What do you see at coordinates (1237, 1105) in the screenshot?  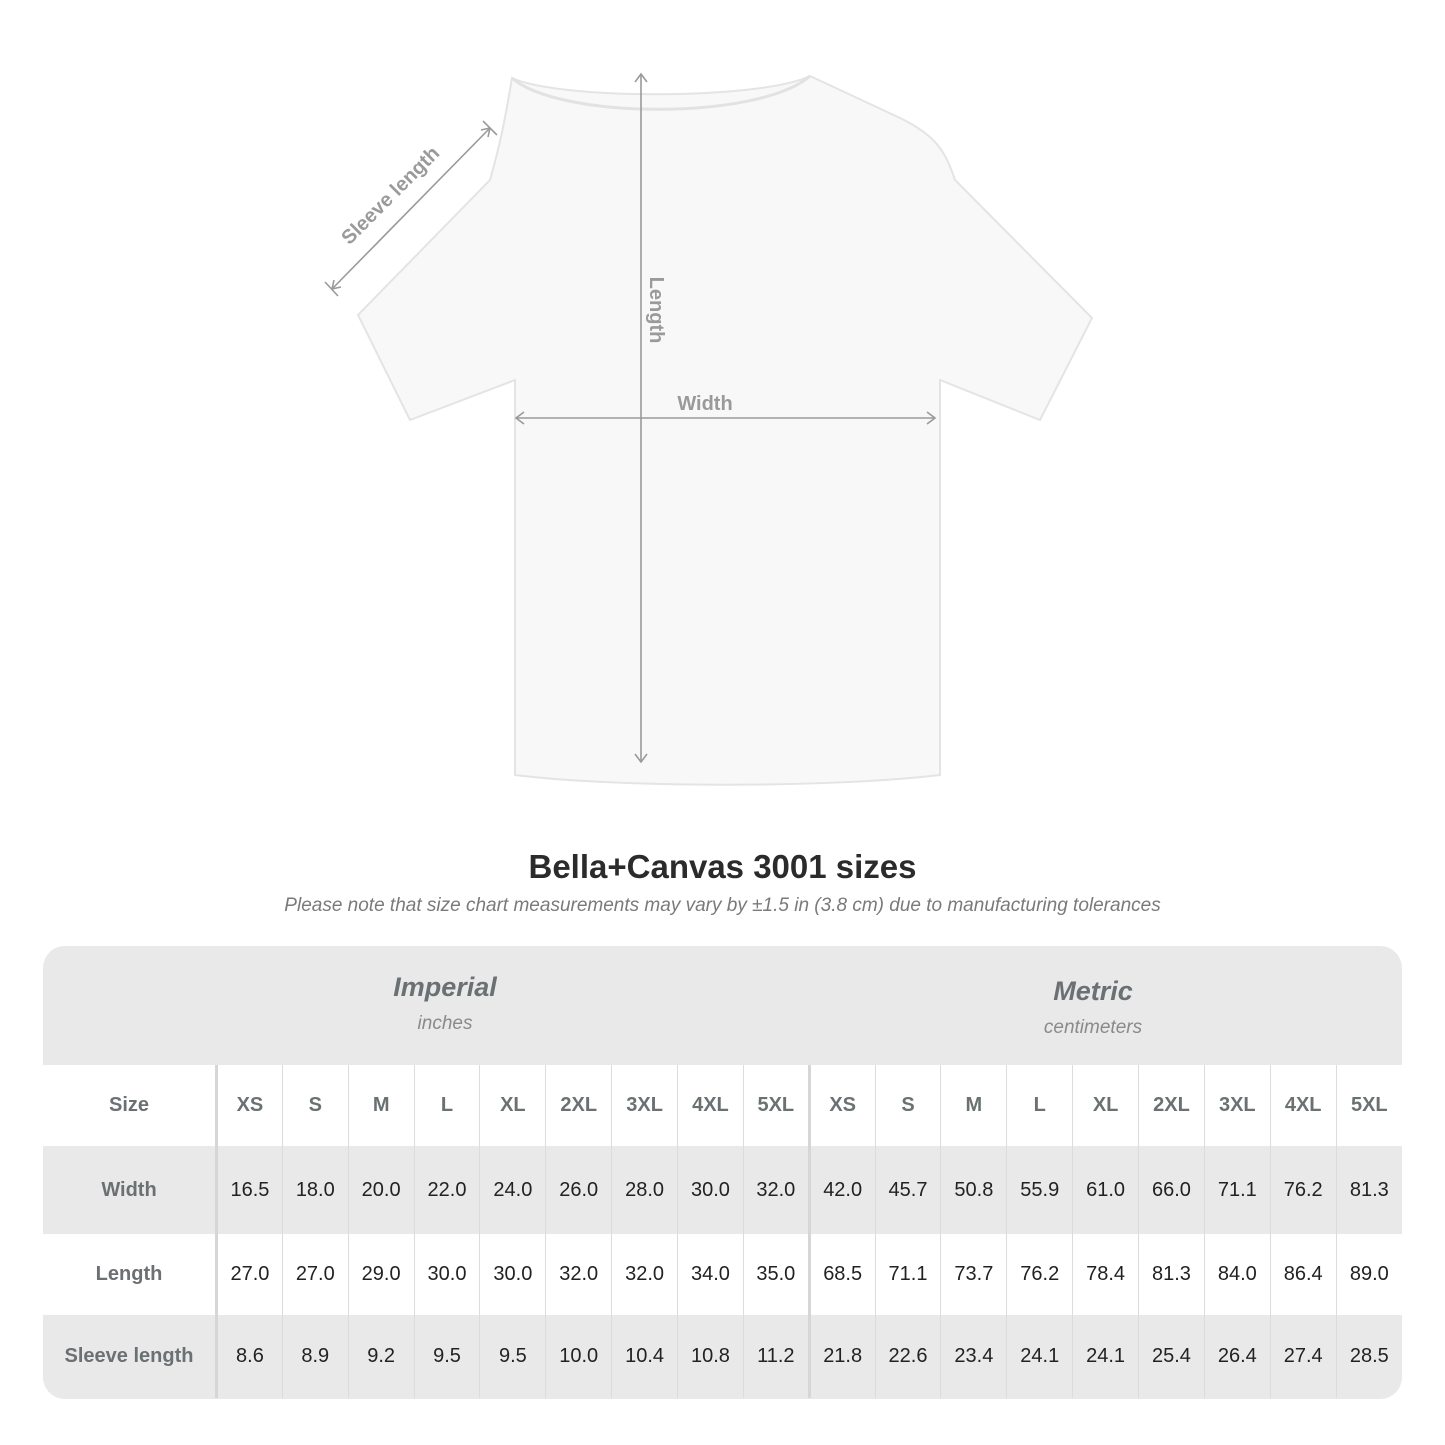 I see `metric-size-3XL: 3XL` at bounding box center [1237, 1105].